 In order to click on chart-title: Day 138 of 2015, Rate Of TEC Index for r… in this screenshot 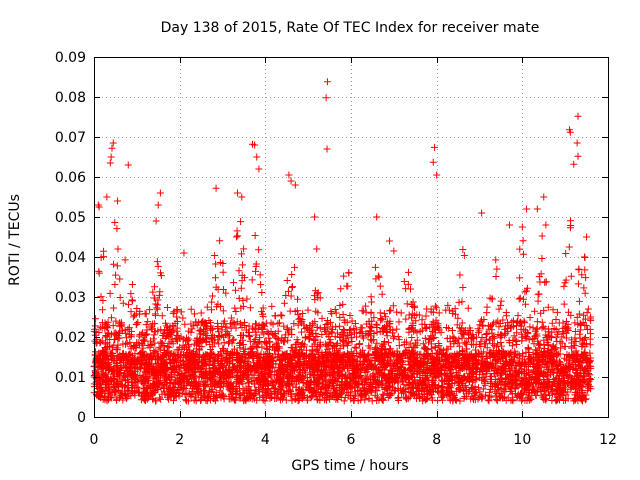, I will do `click(350, 28)`.